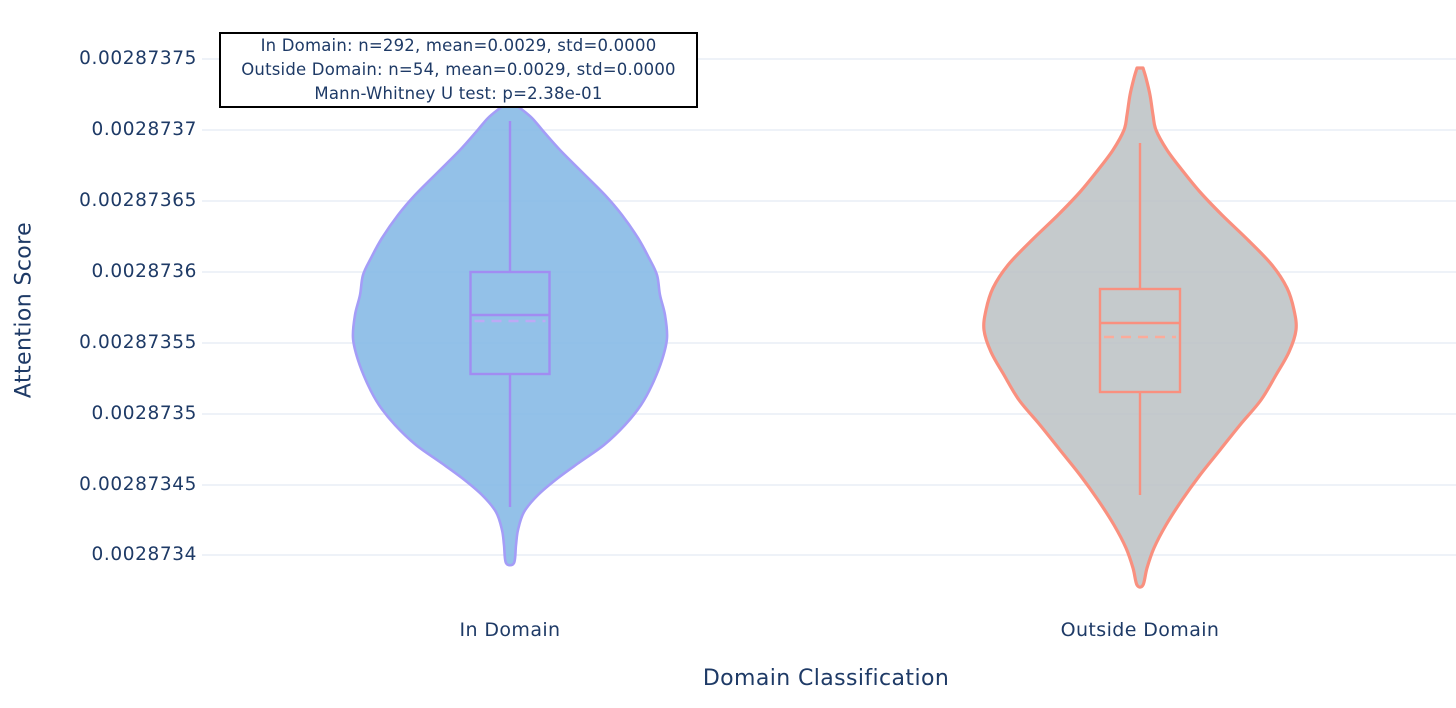 The width and height of the screenshot is (1456, 708). What do you see at coordinates (510, 630) in the screenshot?
I see `x-category-label-in-domain: In Domain` at bounding box center [510, 630].